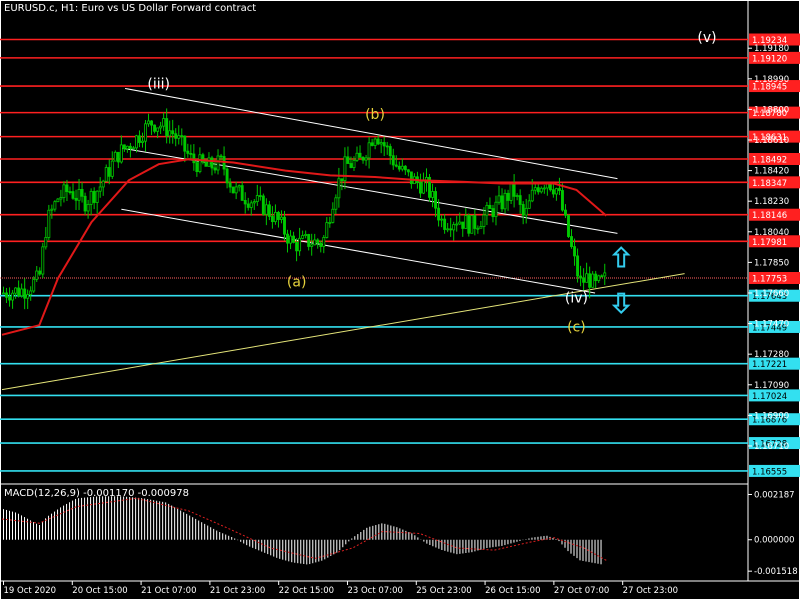 The width and height of the screenshot is (800, 600). What do you see at coordinates (771, 80) in the screenshot?
I see `y-tick-label: 1.18990` at bounding box center [771, 80].